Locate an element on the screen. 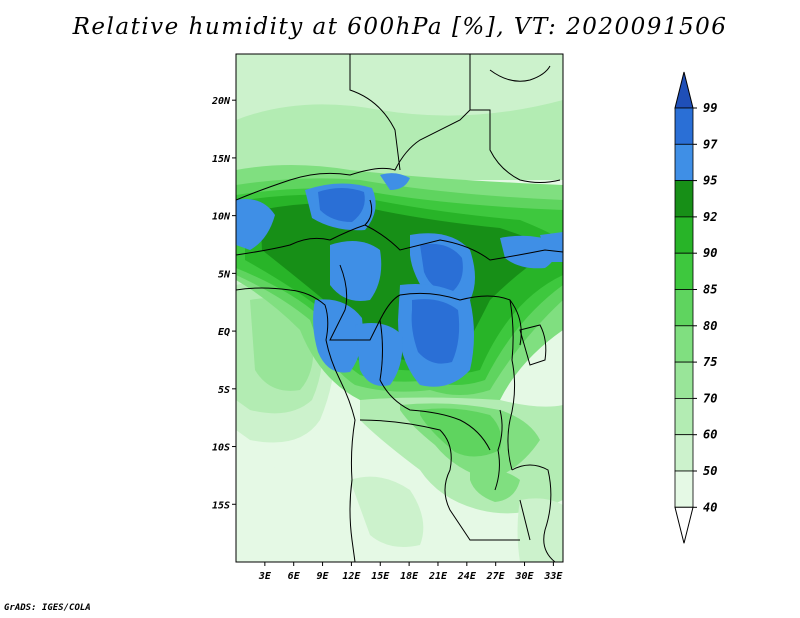 The height and width of the screenshot is (618, 800). longitude-axis: 3E 6E 9E 12E 15E 18E 21E 24E 27E 30E 33E is located at coordinates (410, 572).